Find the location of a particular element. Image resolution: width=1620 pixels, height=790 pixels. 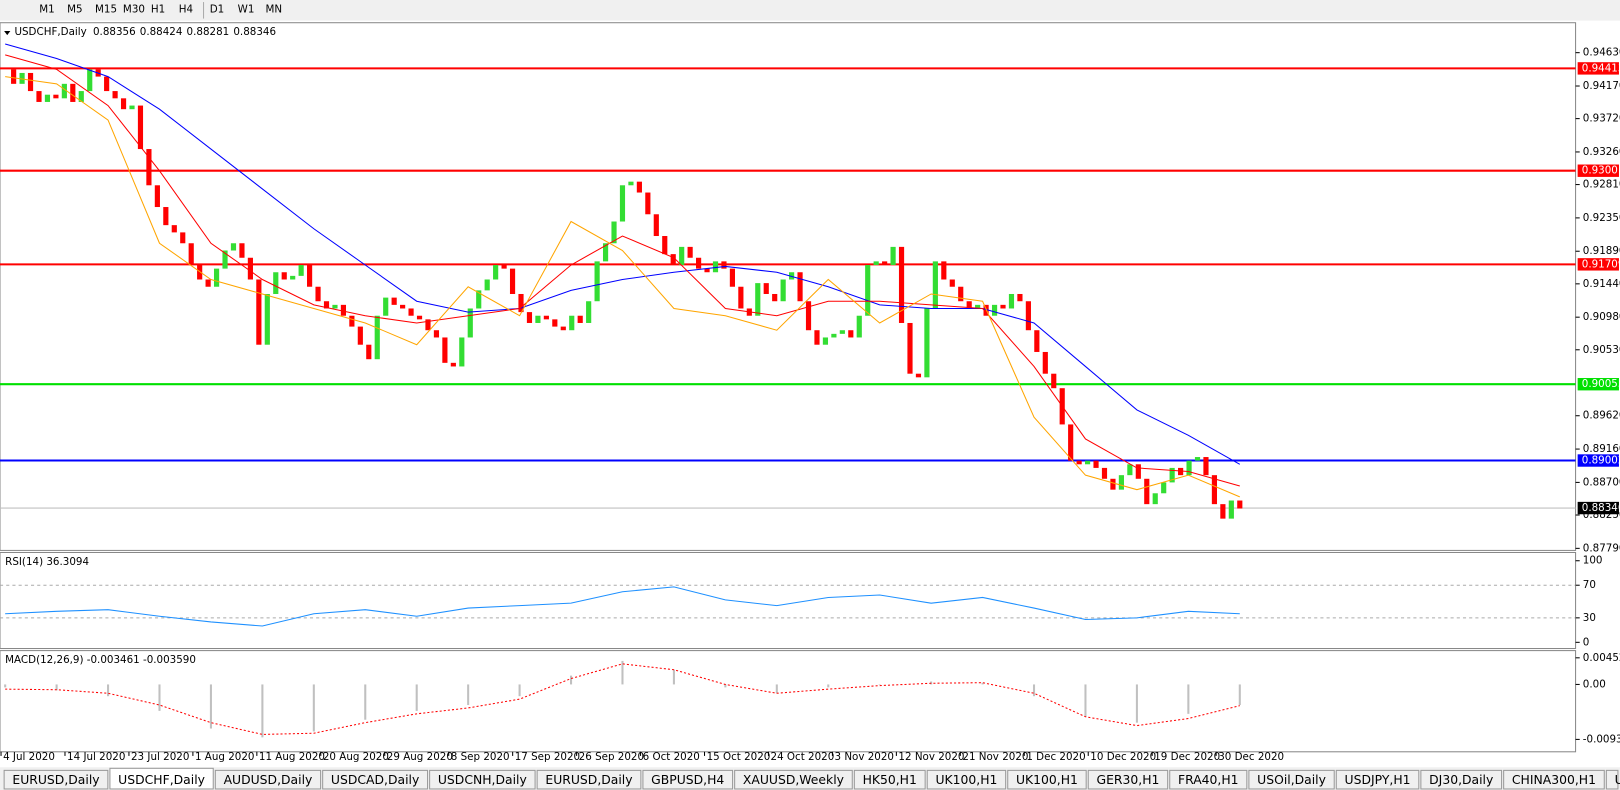

timeframe-button: M30 is located at coordinates (134, 9).